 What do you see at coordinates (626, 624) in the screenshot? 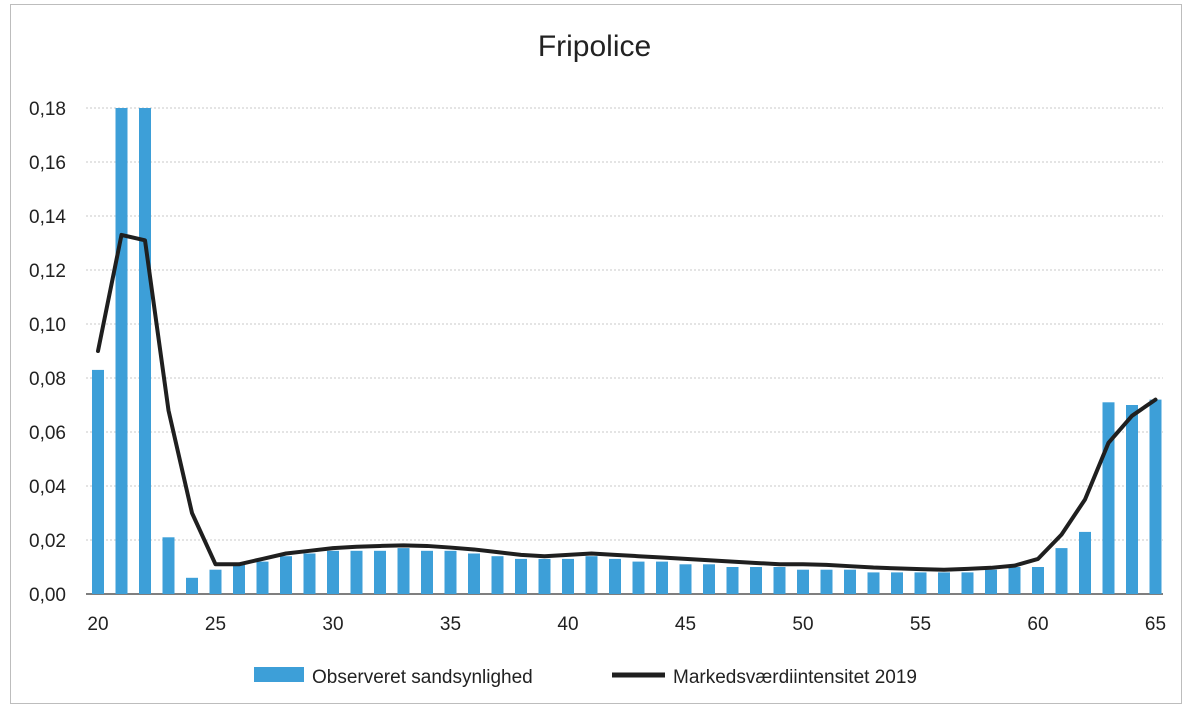
I see `x-axis-ticks: 20 25 30 35 40 45 50 55 60 65` at bounding box center [626, 624].